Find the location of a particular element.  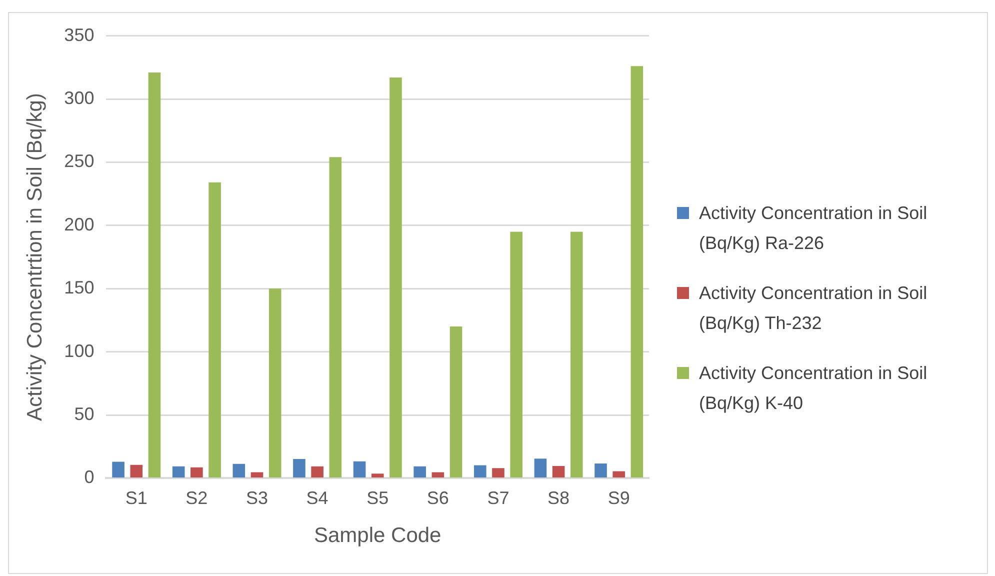

y-tick-label: 350 is located at coordinates (79, 34).